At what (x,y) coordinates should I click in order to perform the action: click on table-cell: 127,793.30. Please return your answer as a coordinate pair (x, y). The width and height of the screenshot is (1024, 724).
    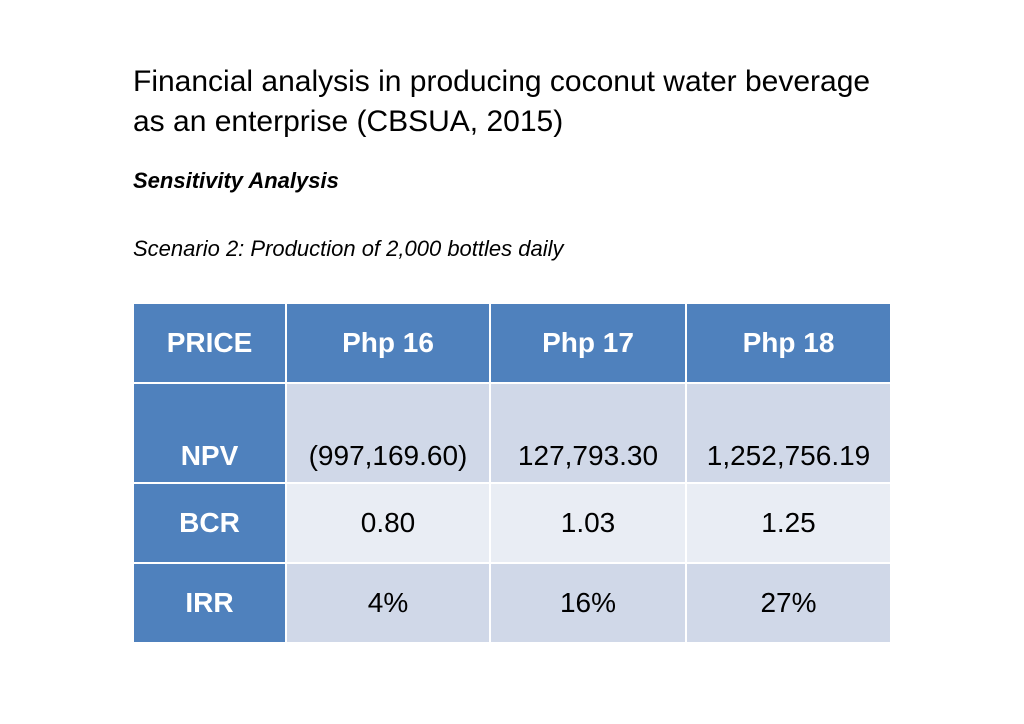
    Looking at the image, I should click on (588, 433).